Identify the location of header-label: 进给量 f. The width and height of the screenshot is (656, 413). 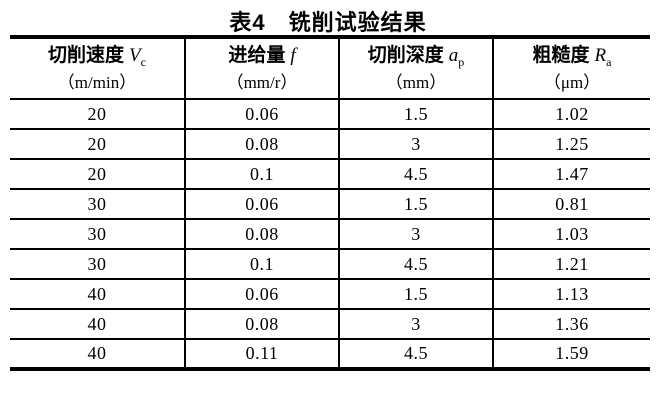
(262, 55).